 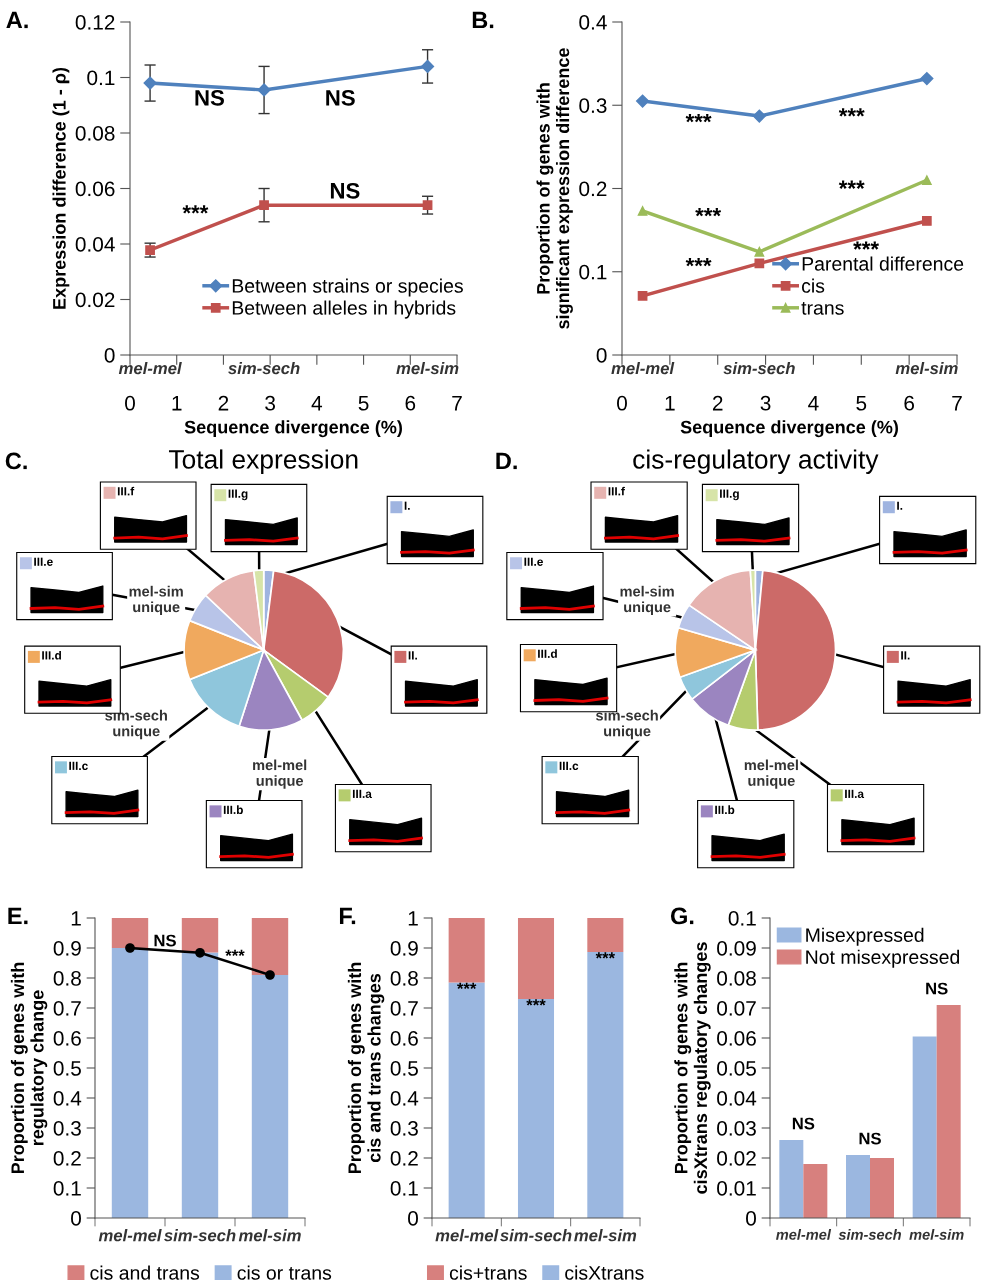 I want to click on chart-title: cis-regulatory activity, so click(x=756, y=461).